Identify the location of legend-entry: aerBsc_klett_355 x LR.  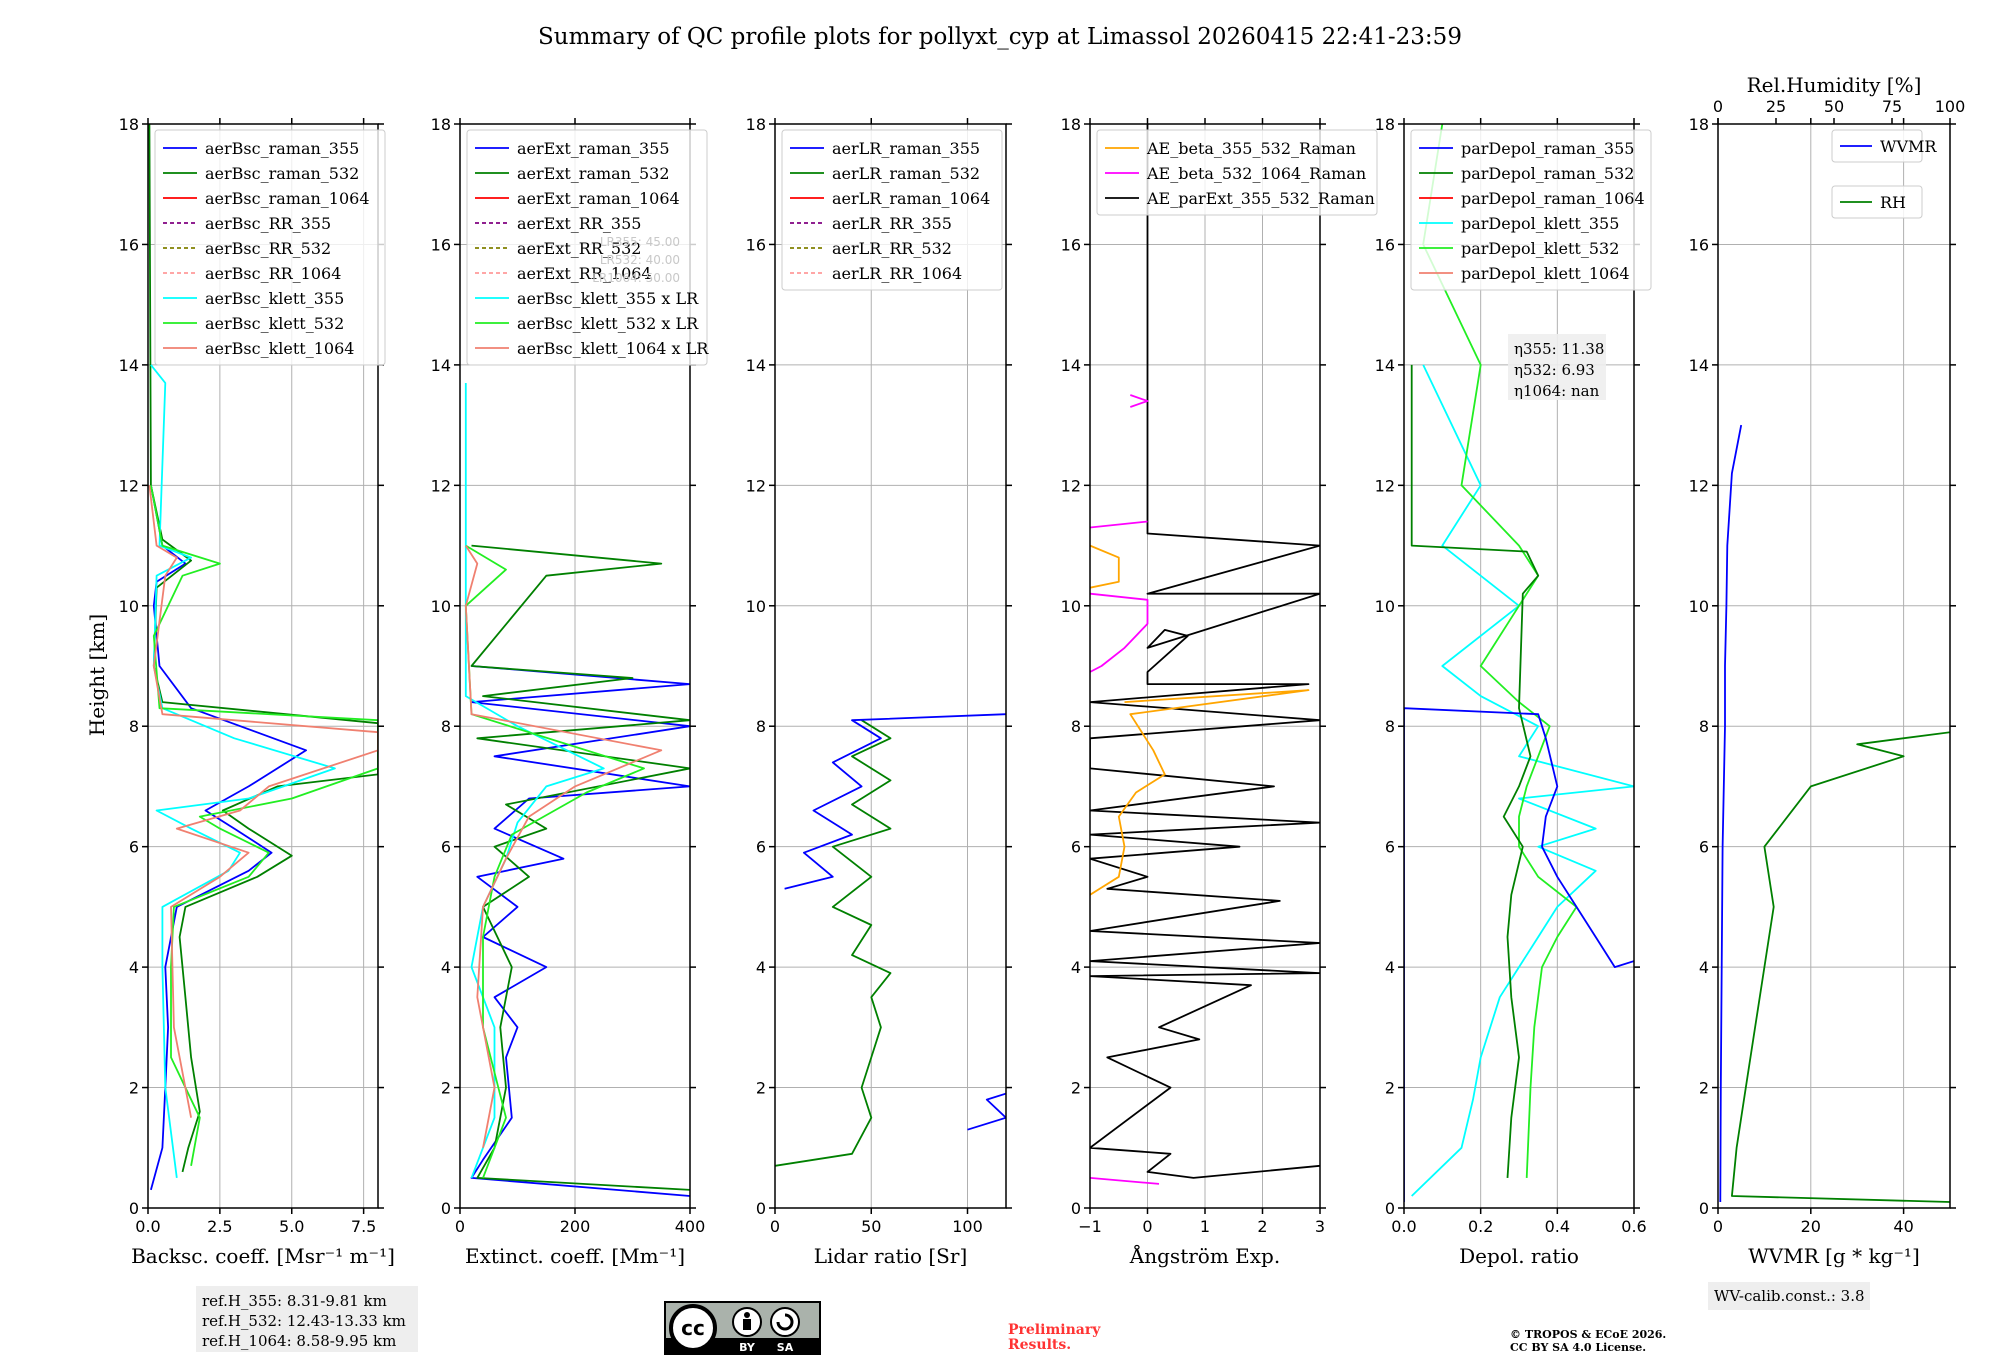
(608, 298).